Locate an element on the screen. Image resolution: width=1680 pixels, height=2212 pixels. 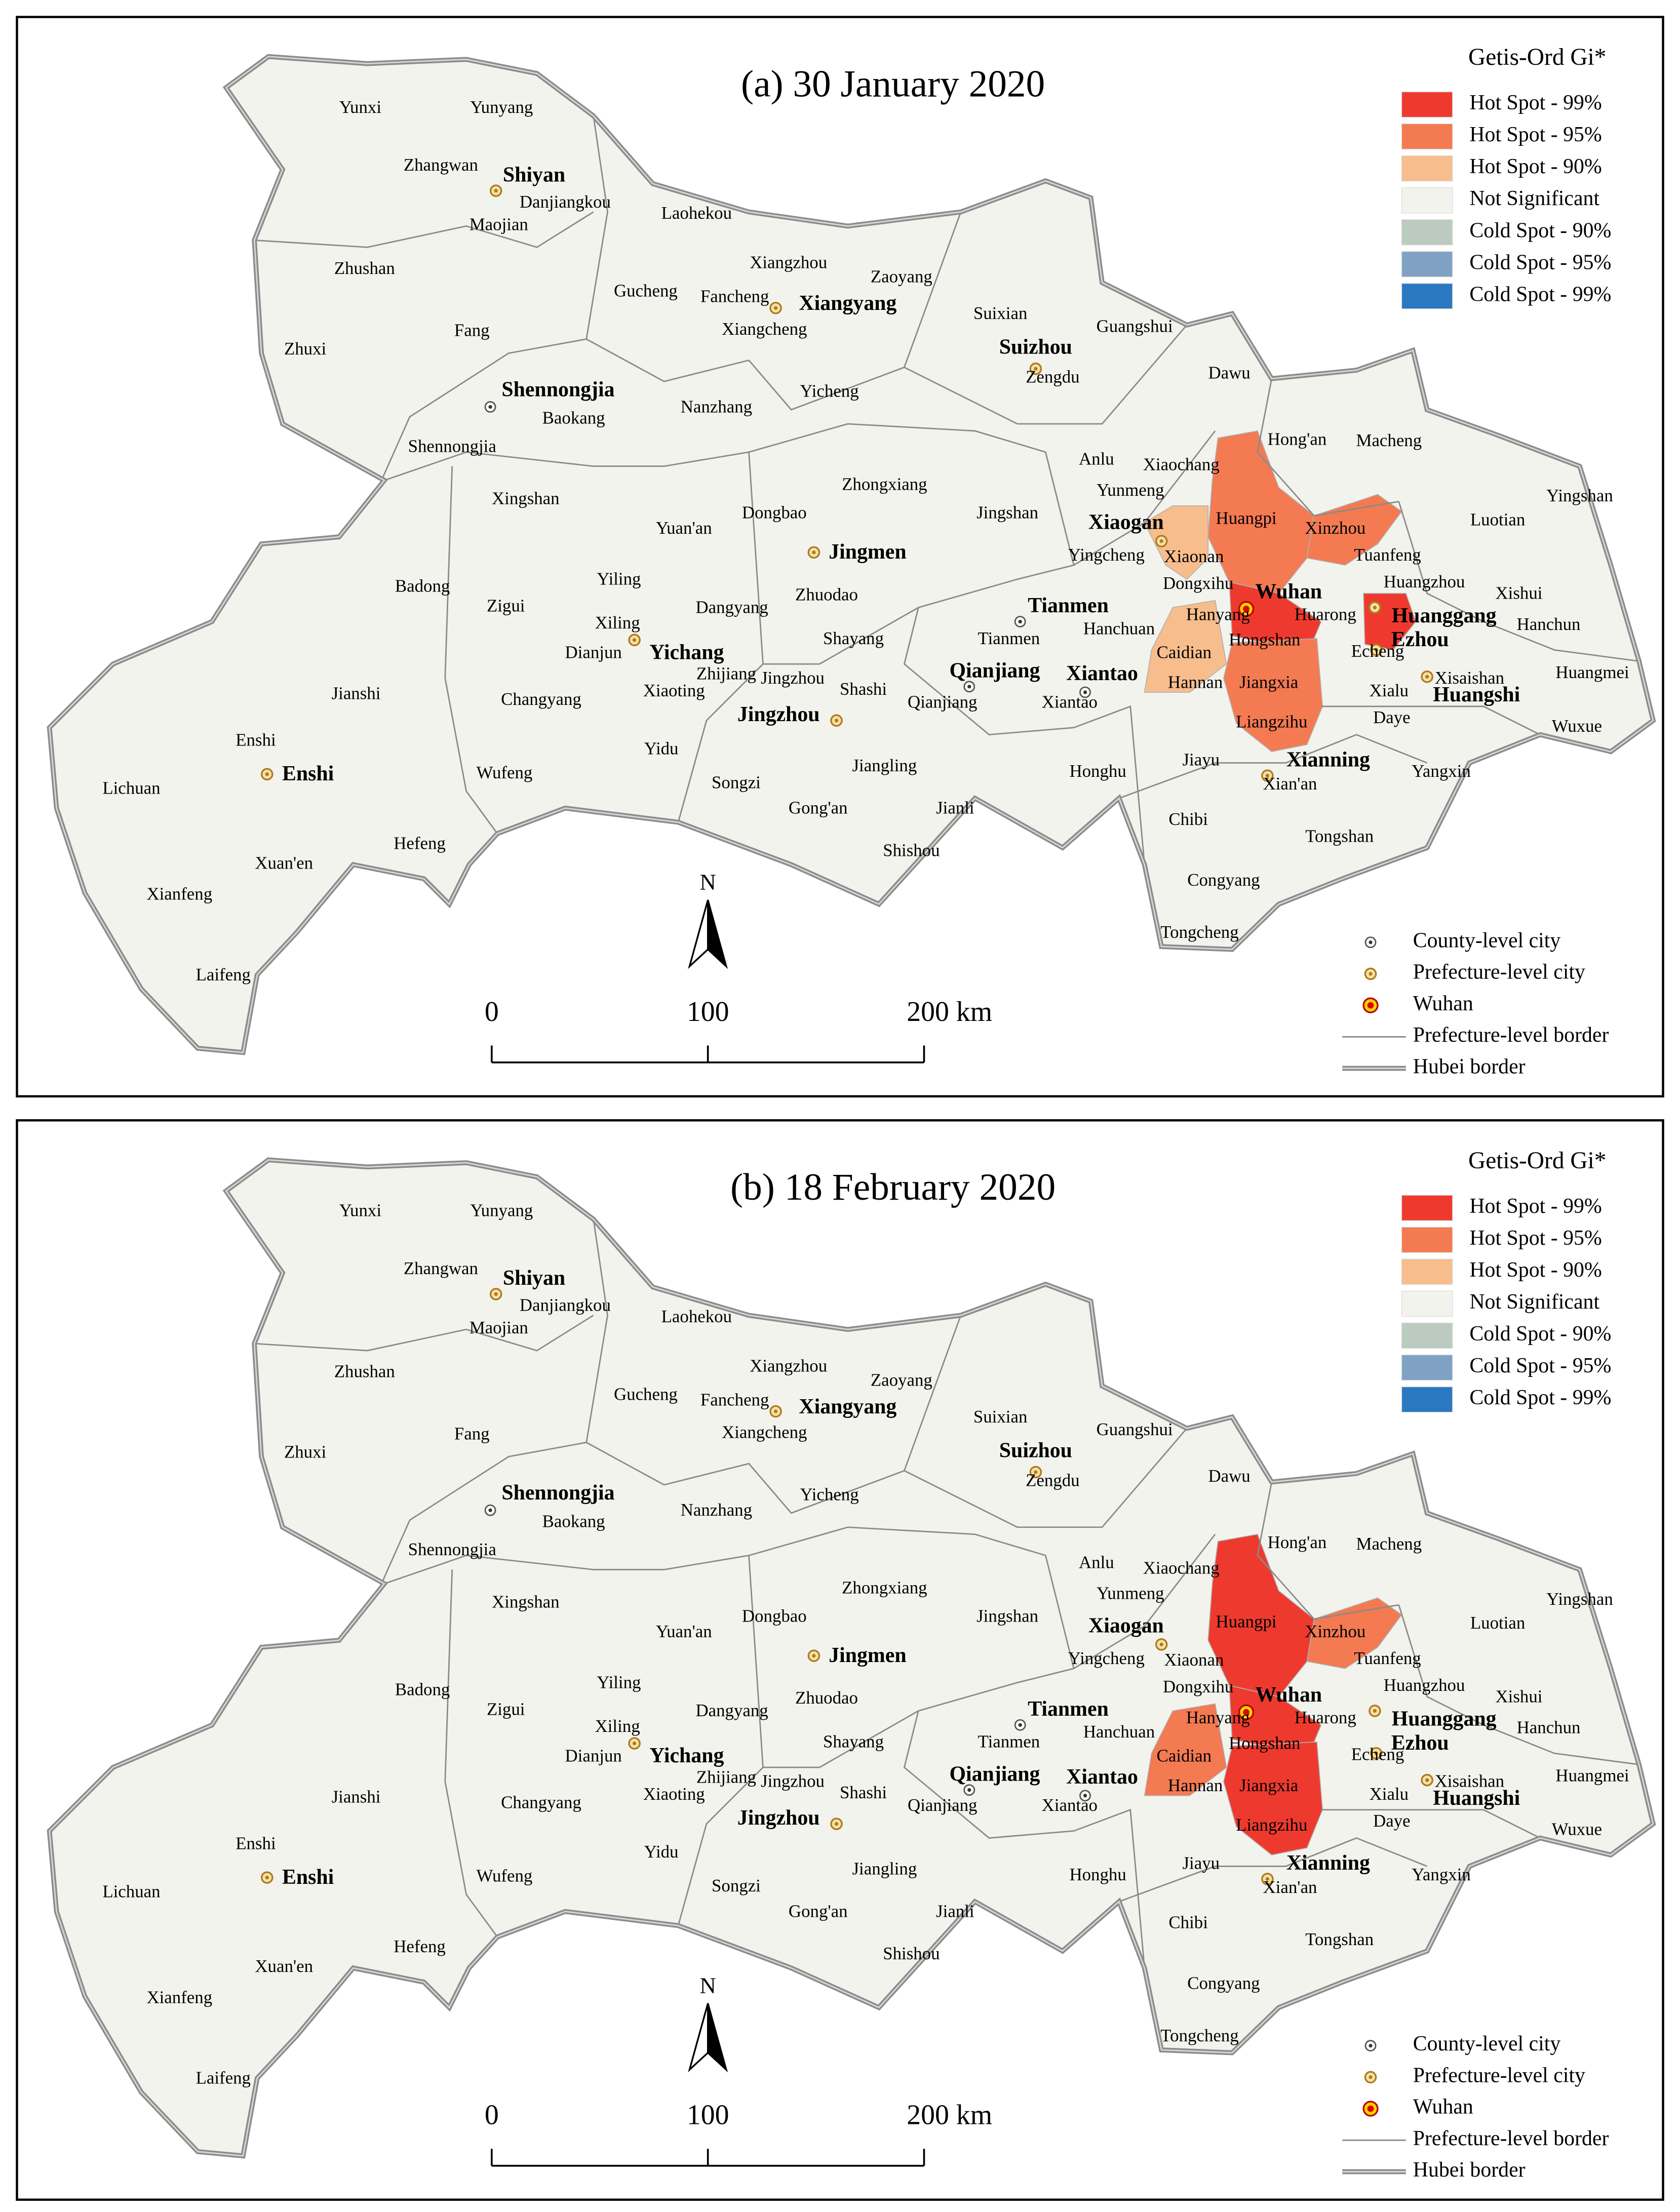
county-label: Zigui is located at coordinates (506, 606).